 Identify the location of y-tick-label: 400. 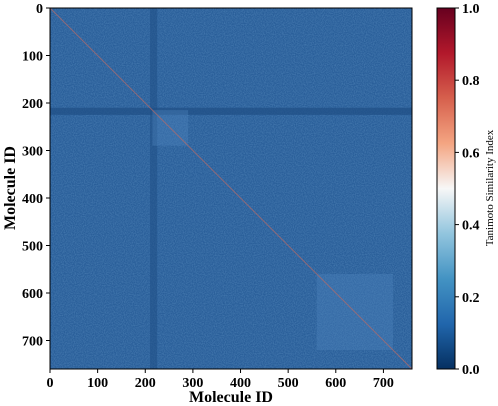
(32, 199).